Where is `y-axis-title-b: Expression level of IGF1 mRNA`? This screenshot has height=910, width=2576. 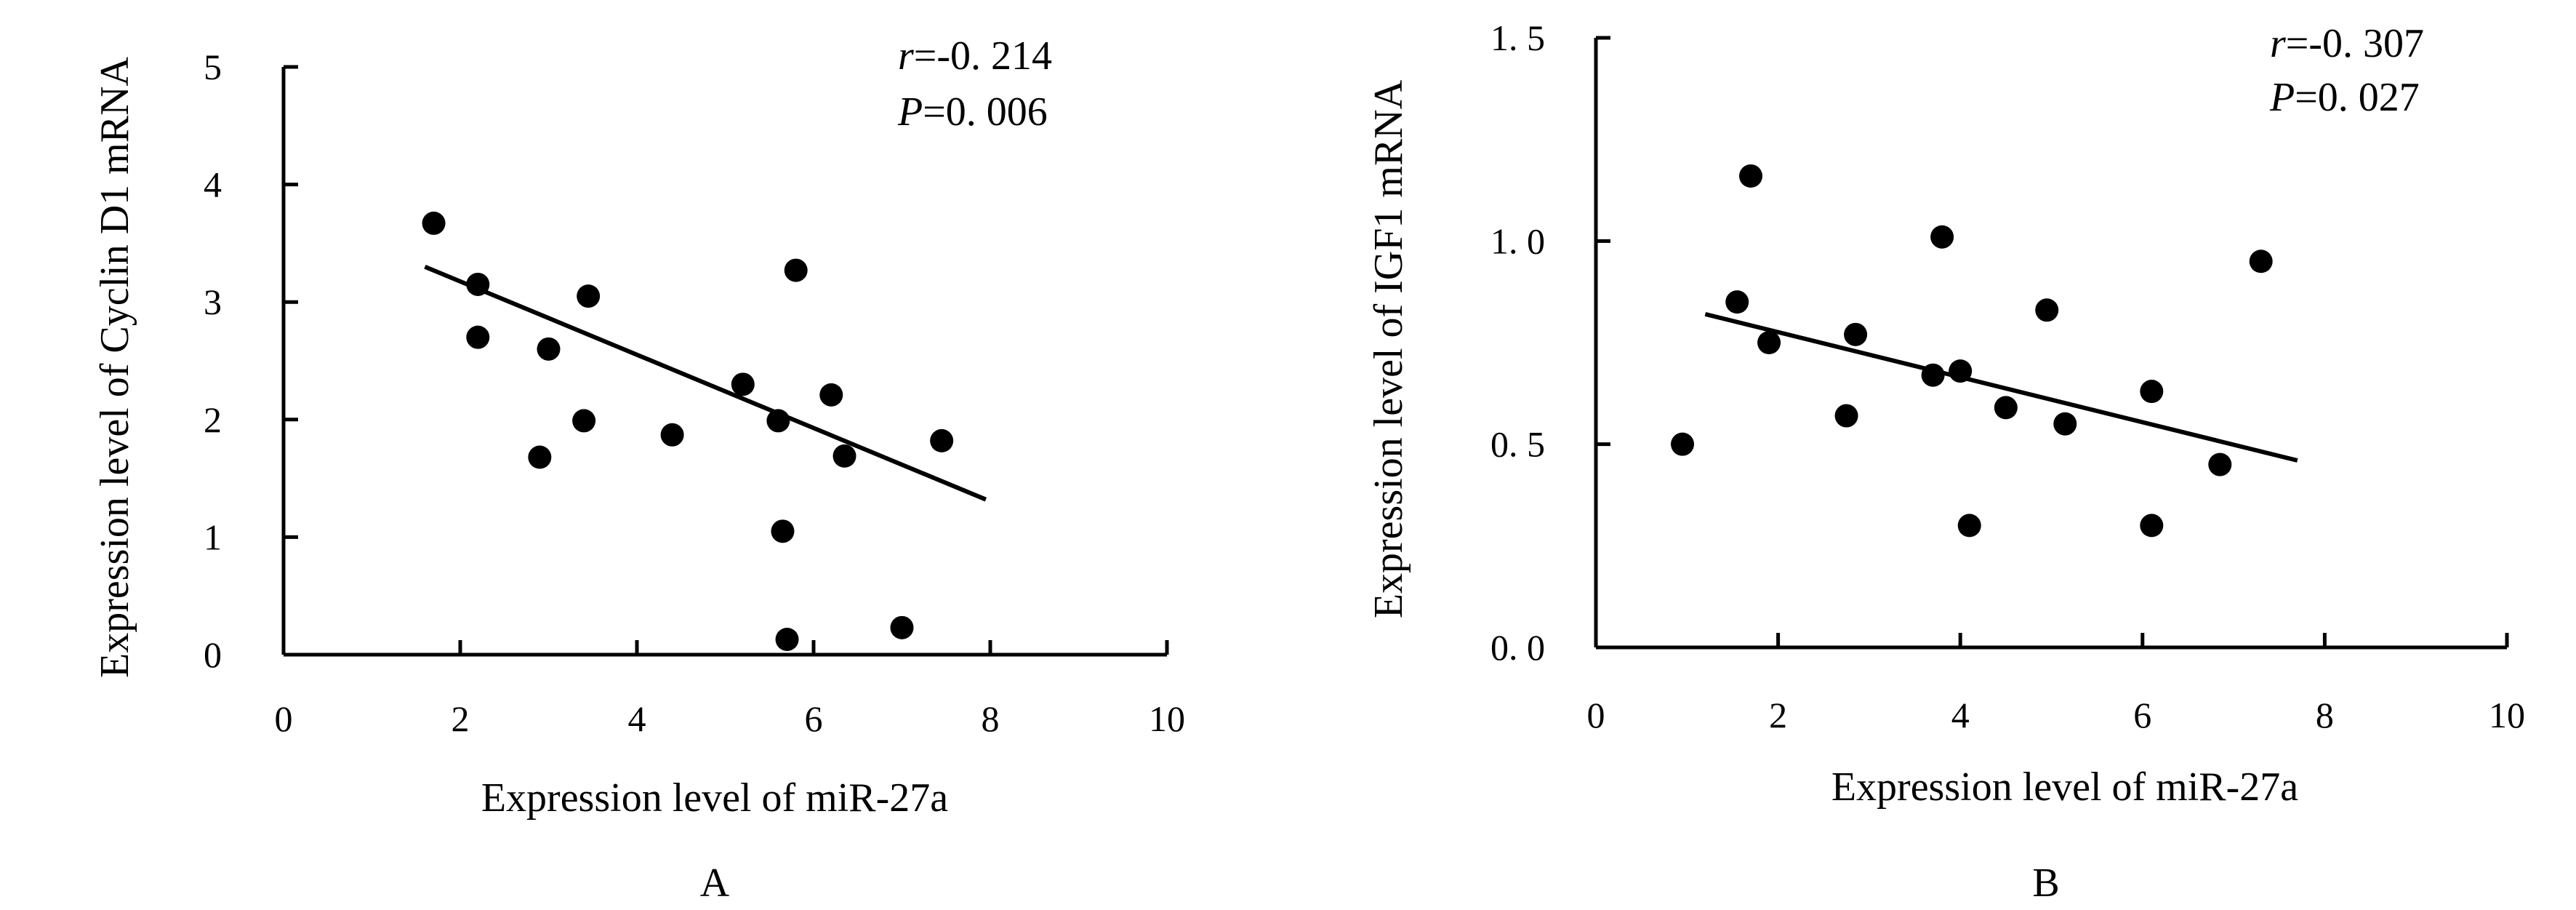
y-axis-title-b: Expression level of IGF1 mRNA is located at coordinates (1389, 348).